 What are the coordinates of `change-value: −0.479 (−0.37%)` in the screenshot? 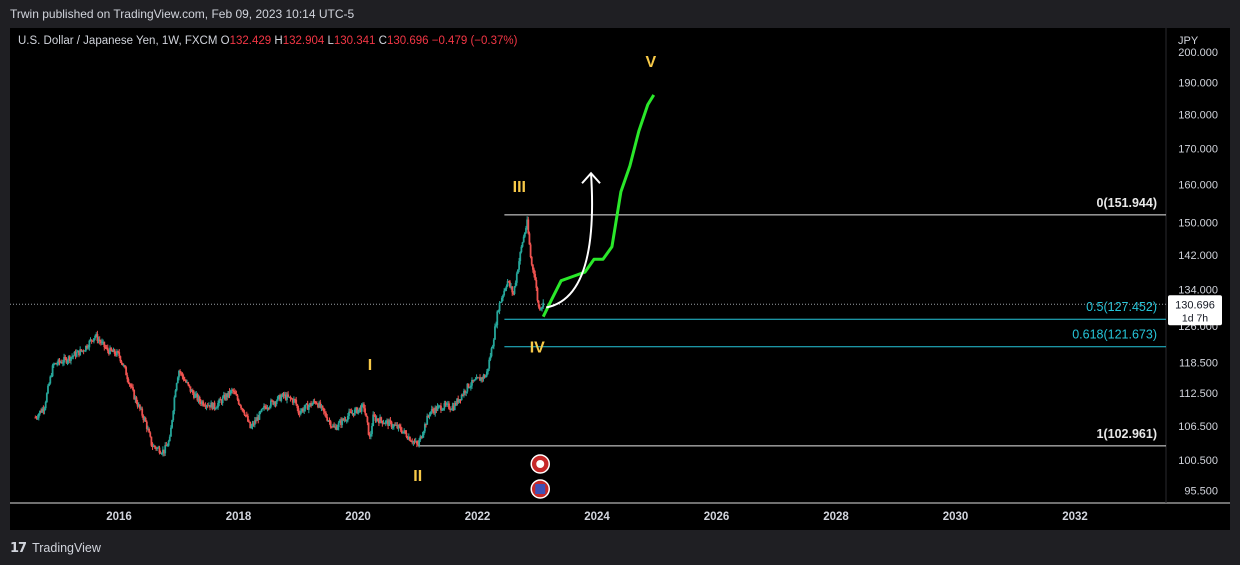 It's located at (474, 41).